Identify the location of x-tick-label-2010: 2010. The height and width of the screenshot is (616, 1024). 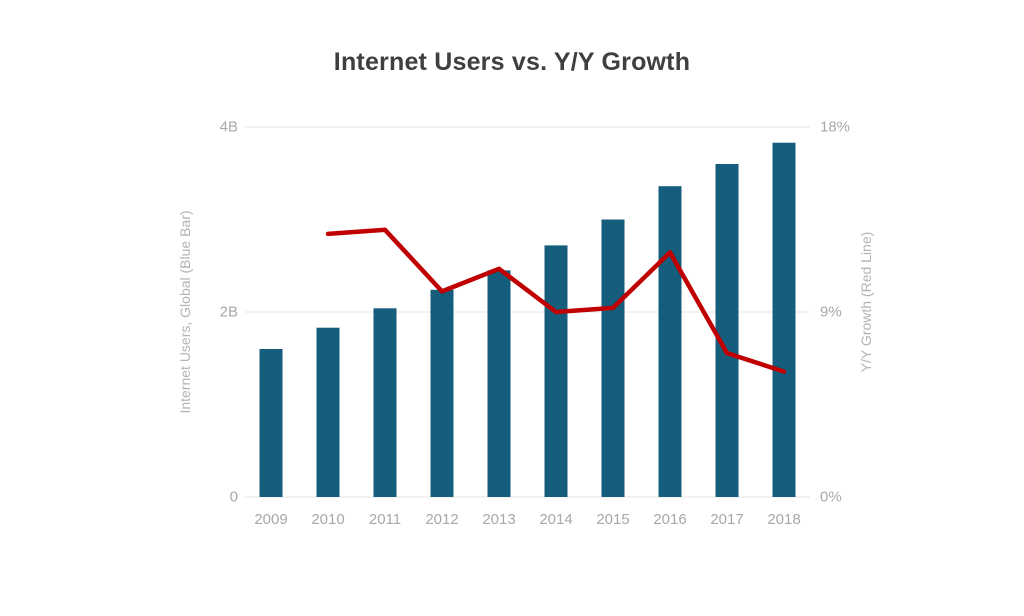
(327, 519).